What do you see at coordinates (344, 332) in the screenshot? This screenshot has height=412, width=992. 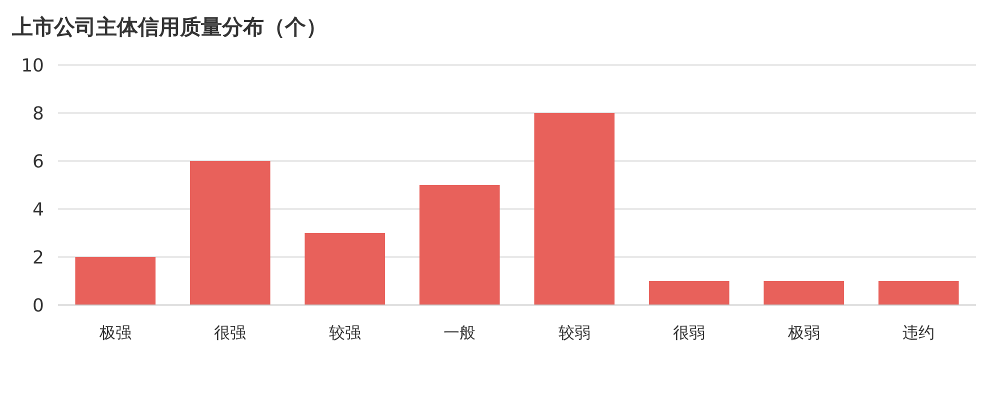 I see `x-tick-label: 较强` at bounding box center [344, 332].